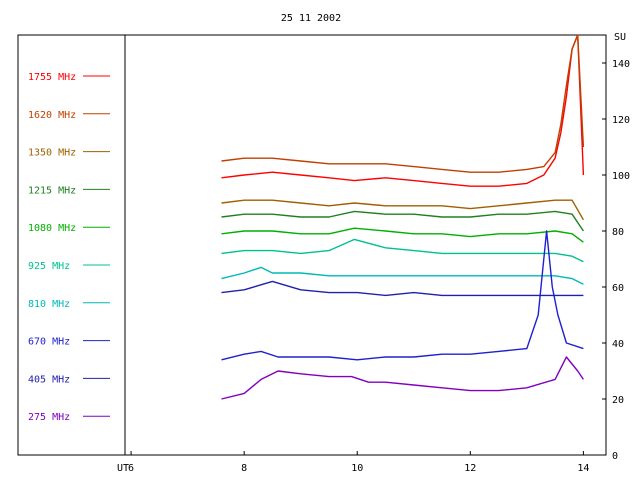  I want to click on legend-label: 925 MHz, so click(49, 266).